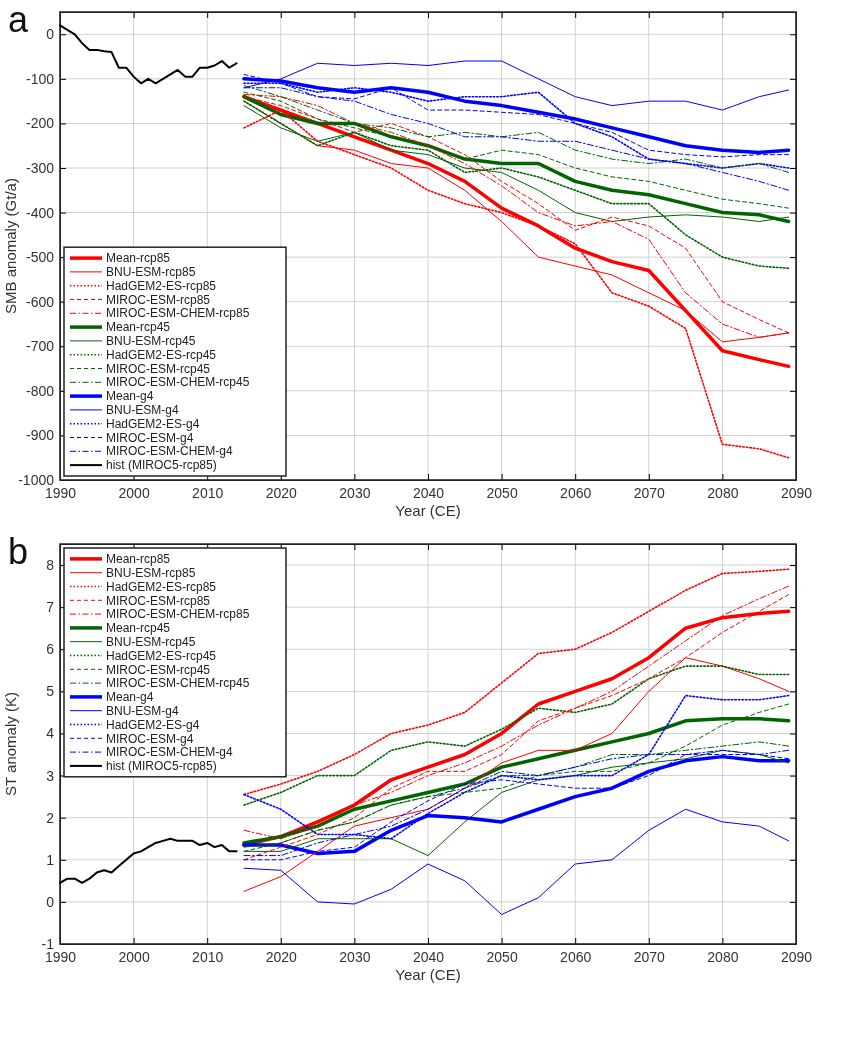 The image size is (851, 1047). What do you see at coordinates (40, 167) in the screenshot?
I see `y-tick-label: -300` at bounding box center [40, 167].